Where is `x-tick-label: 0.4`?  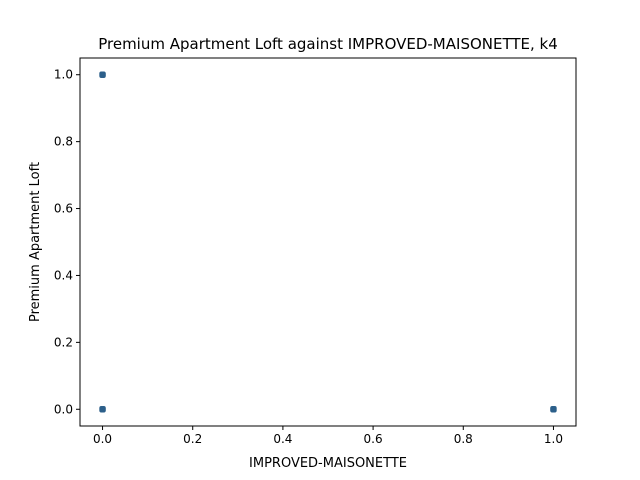 x-tick-label: 0.4 is located at coordinates (282, 439).